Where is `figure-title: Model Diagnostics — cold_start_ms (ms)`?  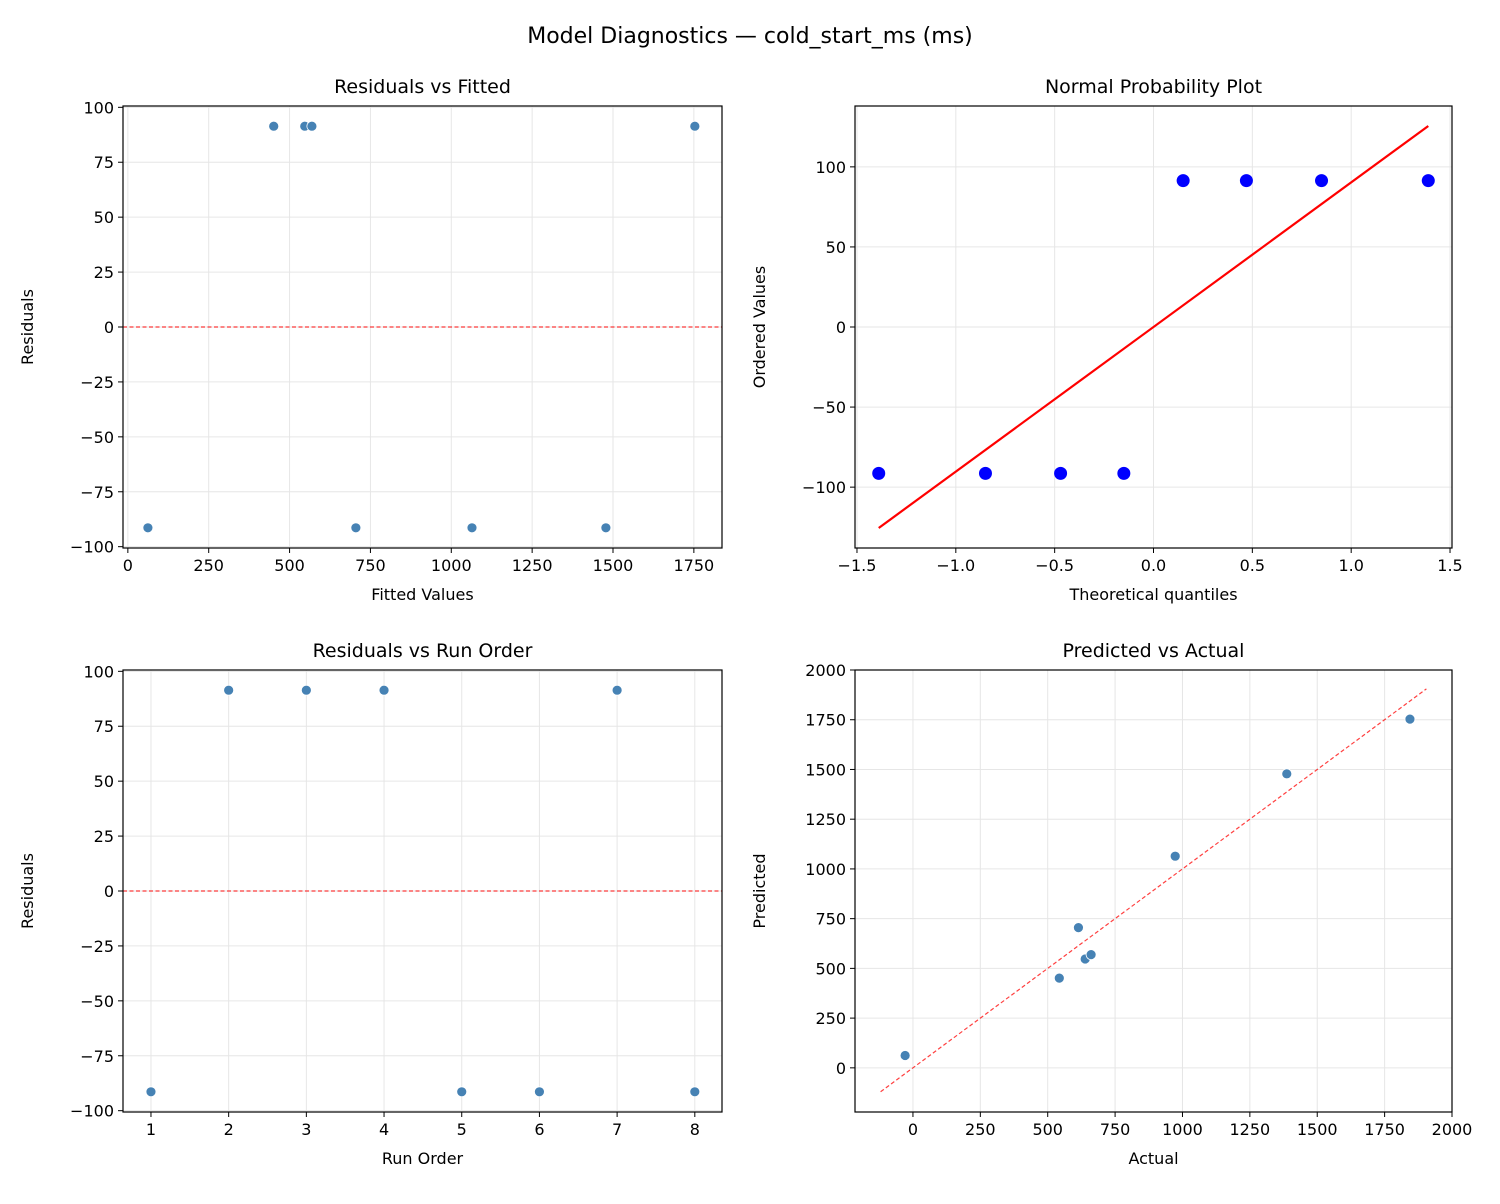
figure-title: Model Diagnostics — cold_start_ms (ms) is located at coordinates (750, 36).